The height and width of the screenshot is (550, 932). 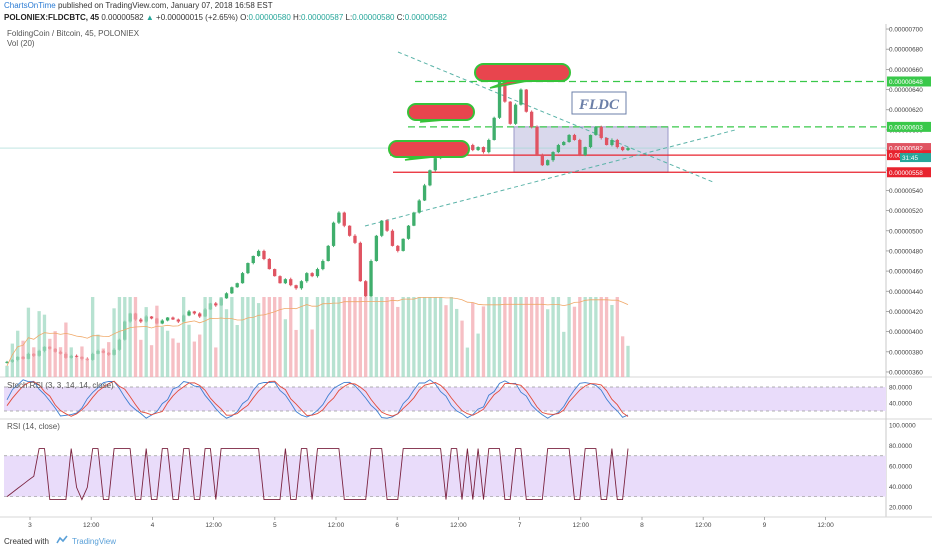 What do you see at coordinates (21, 43) in the screenshot?
I see `volume-legend: Vol (20)` at bounding box center [21, 43].